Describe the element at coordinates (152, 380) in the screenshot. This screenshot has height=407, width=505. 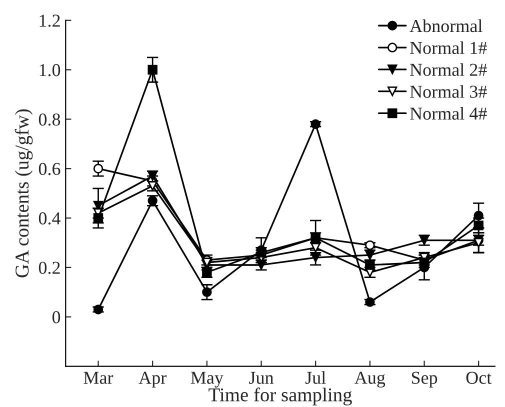
I see `x-tick-label: Apr` at that location.